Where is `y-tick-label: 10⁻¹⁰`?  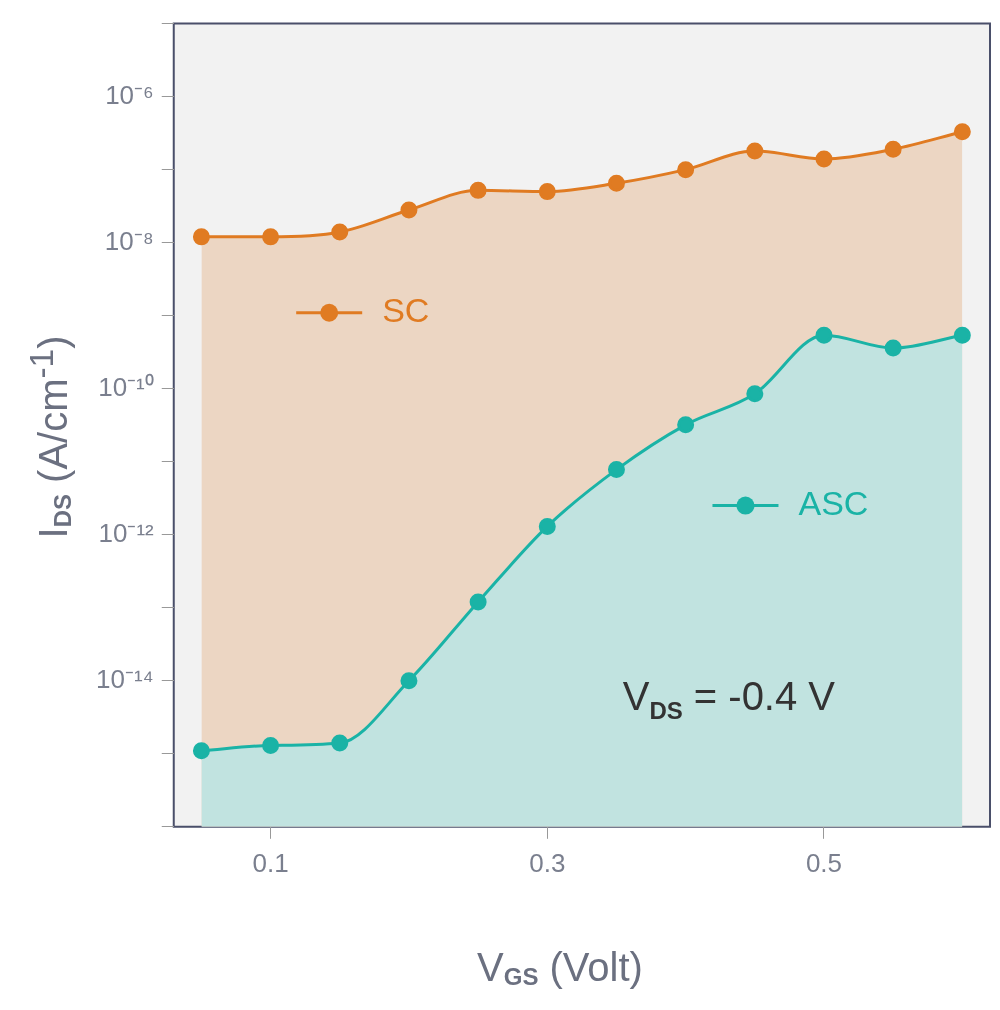 y-tick-label: 10⁻¹⁰ is located at coordinates (126, 386).